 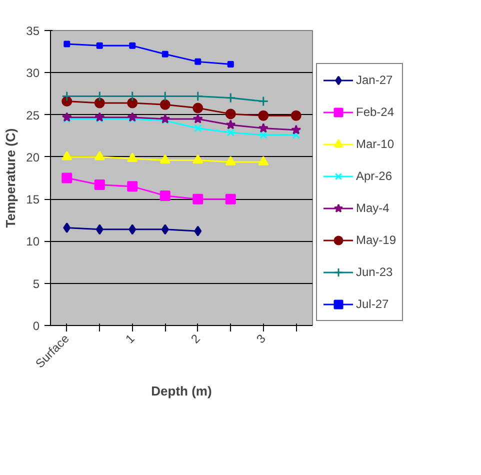 What do you see at coordinates (36, 326) in the screenshot?
I see `y-tick-label: 0` at bounding box center [36, 326].